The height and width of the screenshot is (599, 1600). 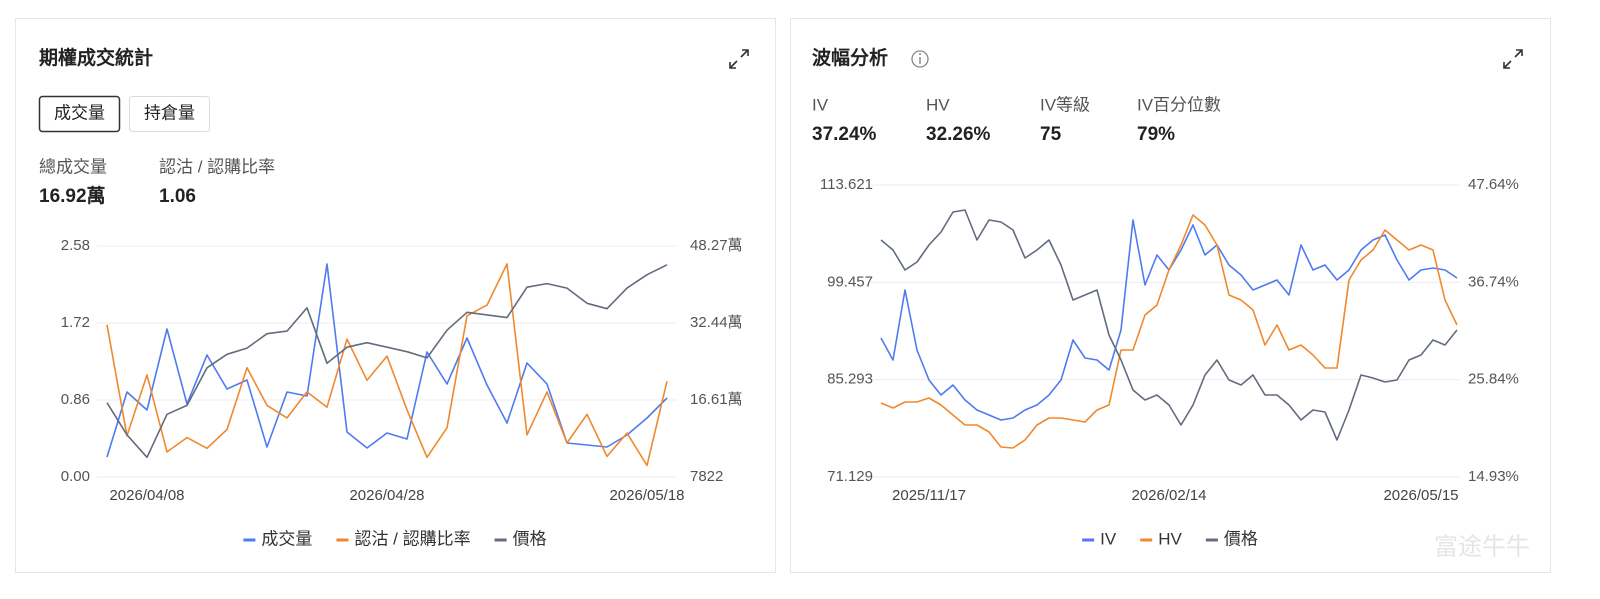 I want to click on tab: 持倉量, so click(x=169, y=114).